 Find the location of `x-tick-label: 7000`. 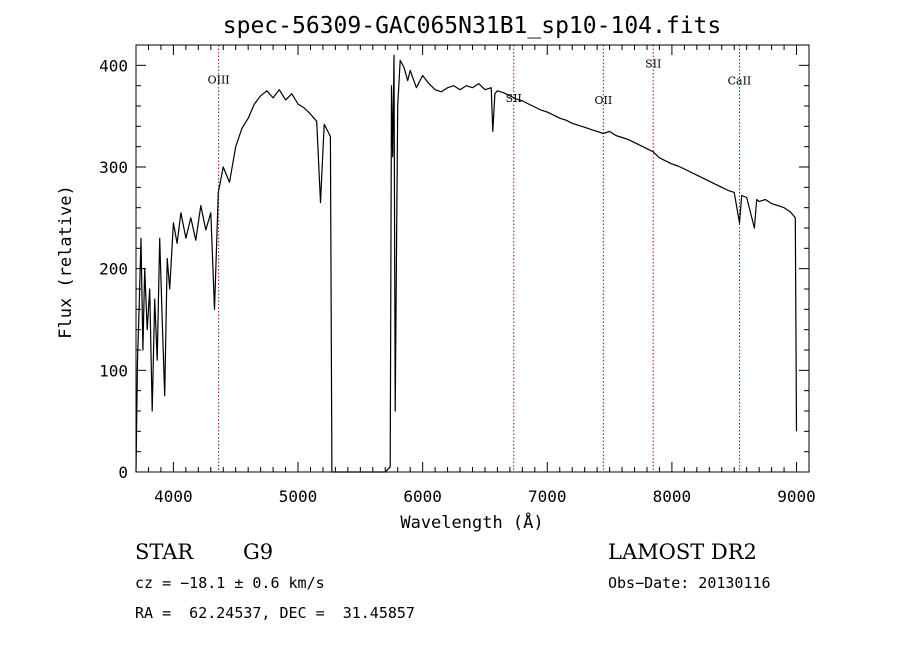

x-tick-label: 7000 is located at coordinates (547, 496).